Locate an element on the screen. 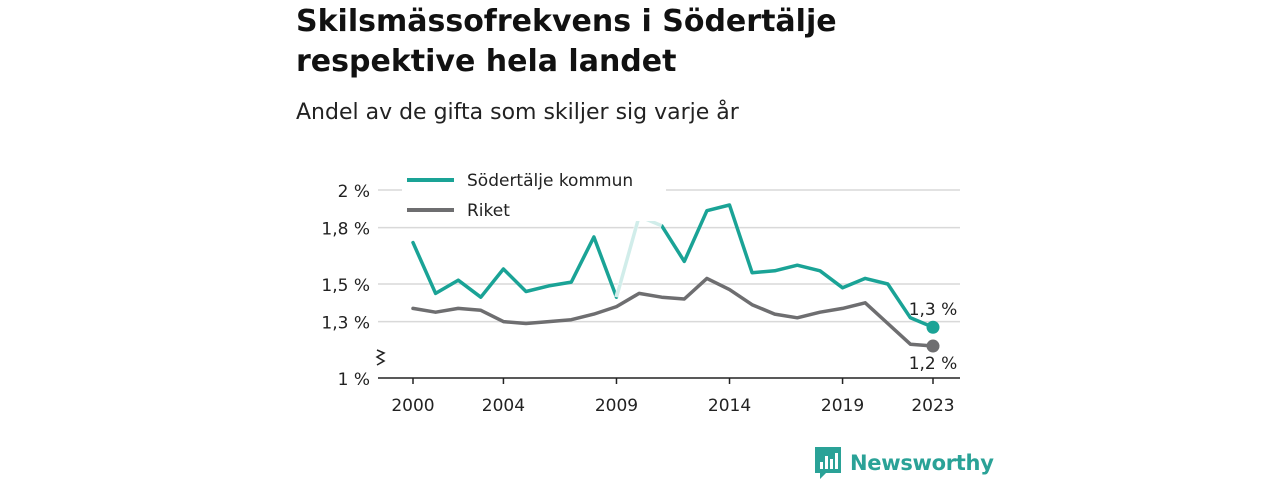 The height and width of the screenshot is (480, 1280). y-axis: 1 % 1,3 % 1,5 % 1,8 % 2 % is located at coordinates (353, 286).